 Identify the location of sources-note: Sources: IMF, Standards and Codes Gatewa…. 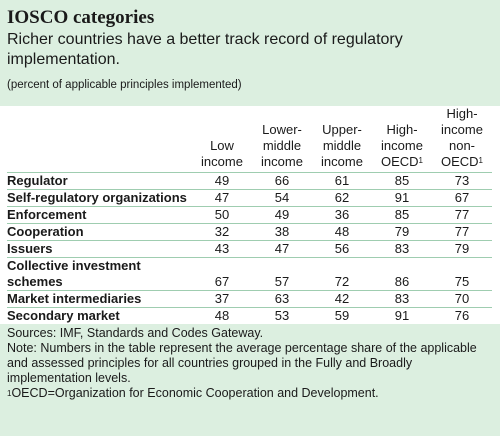
(135, 333).